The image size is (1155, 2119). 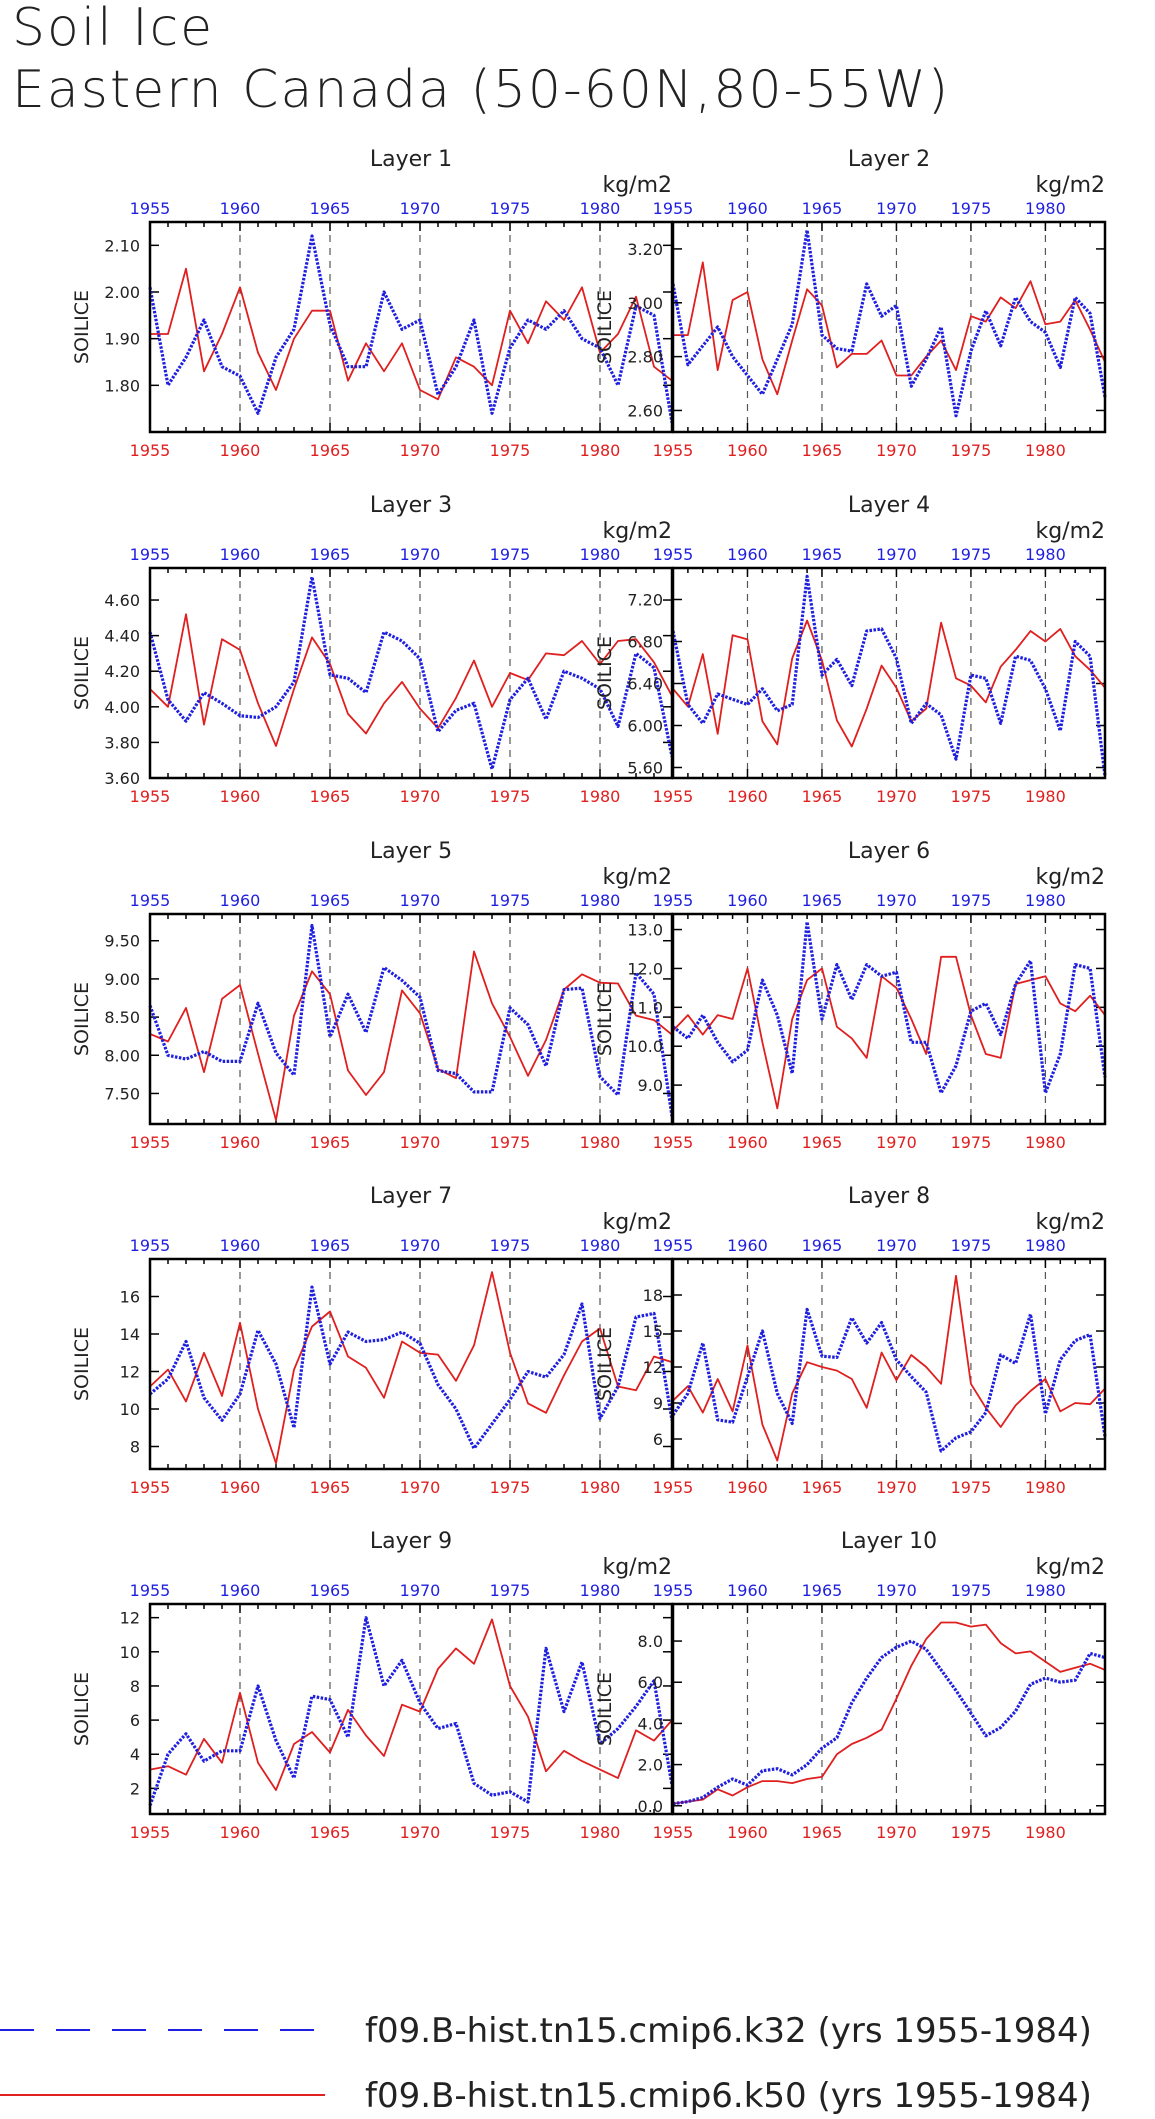 I want to click on layer-8-ylabel-tick-18: 18, so click(x=653, y=1295).